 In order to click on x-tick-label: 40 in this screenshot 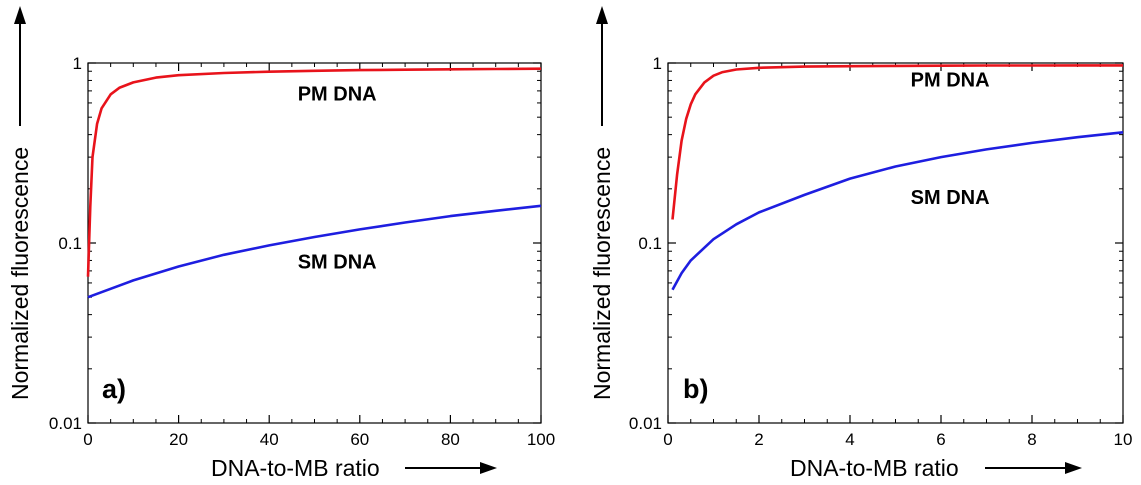, I will do `click(269, 439)`.